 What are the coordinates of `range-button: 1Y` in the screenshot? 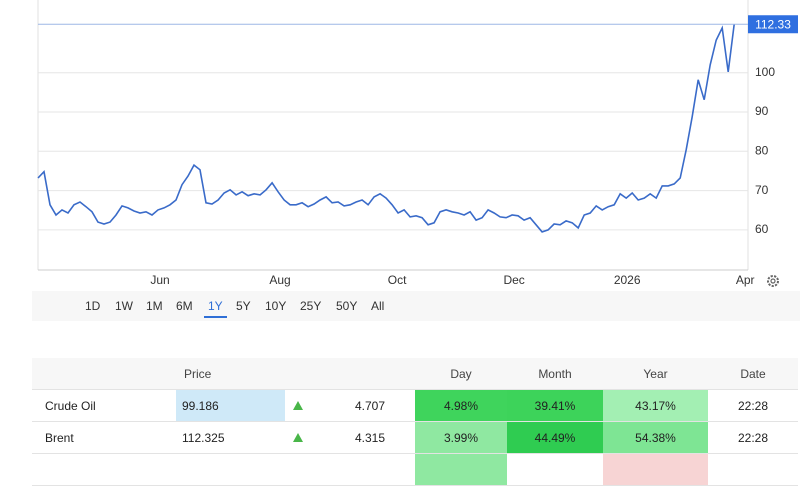 It's located at (215, 308).